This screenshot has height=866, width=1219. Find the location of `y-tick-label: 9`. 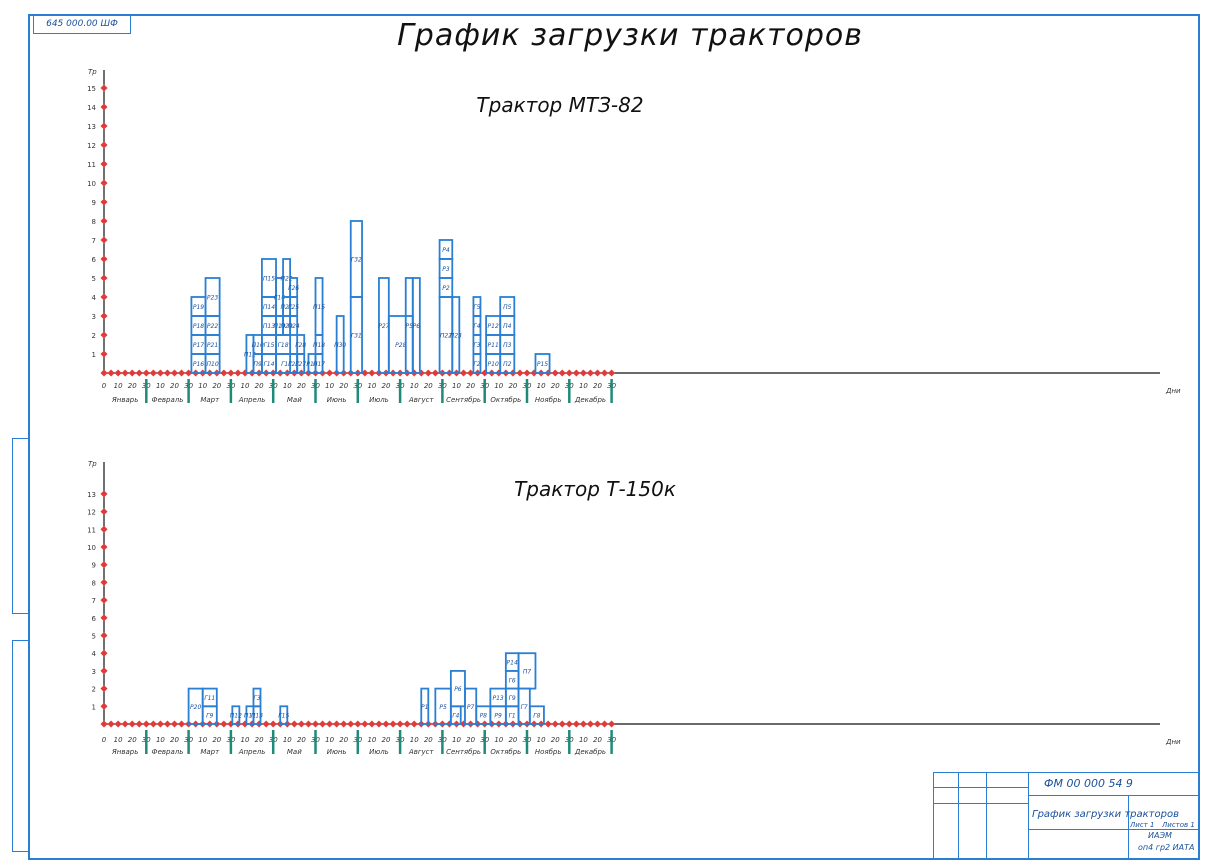

y-tick-label: 9 is located at coordinates (94, 566).